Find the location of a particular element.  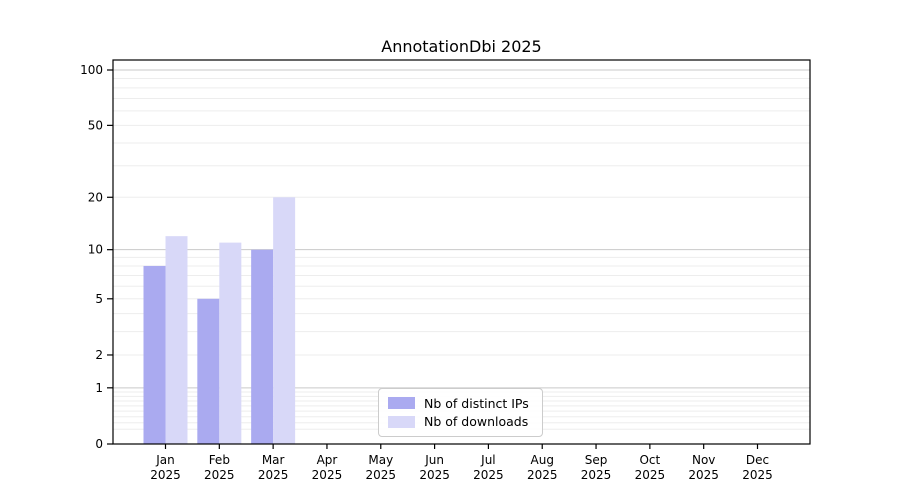

y-tick-label: 10 is located at coordinates (95, 250).